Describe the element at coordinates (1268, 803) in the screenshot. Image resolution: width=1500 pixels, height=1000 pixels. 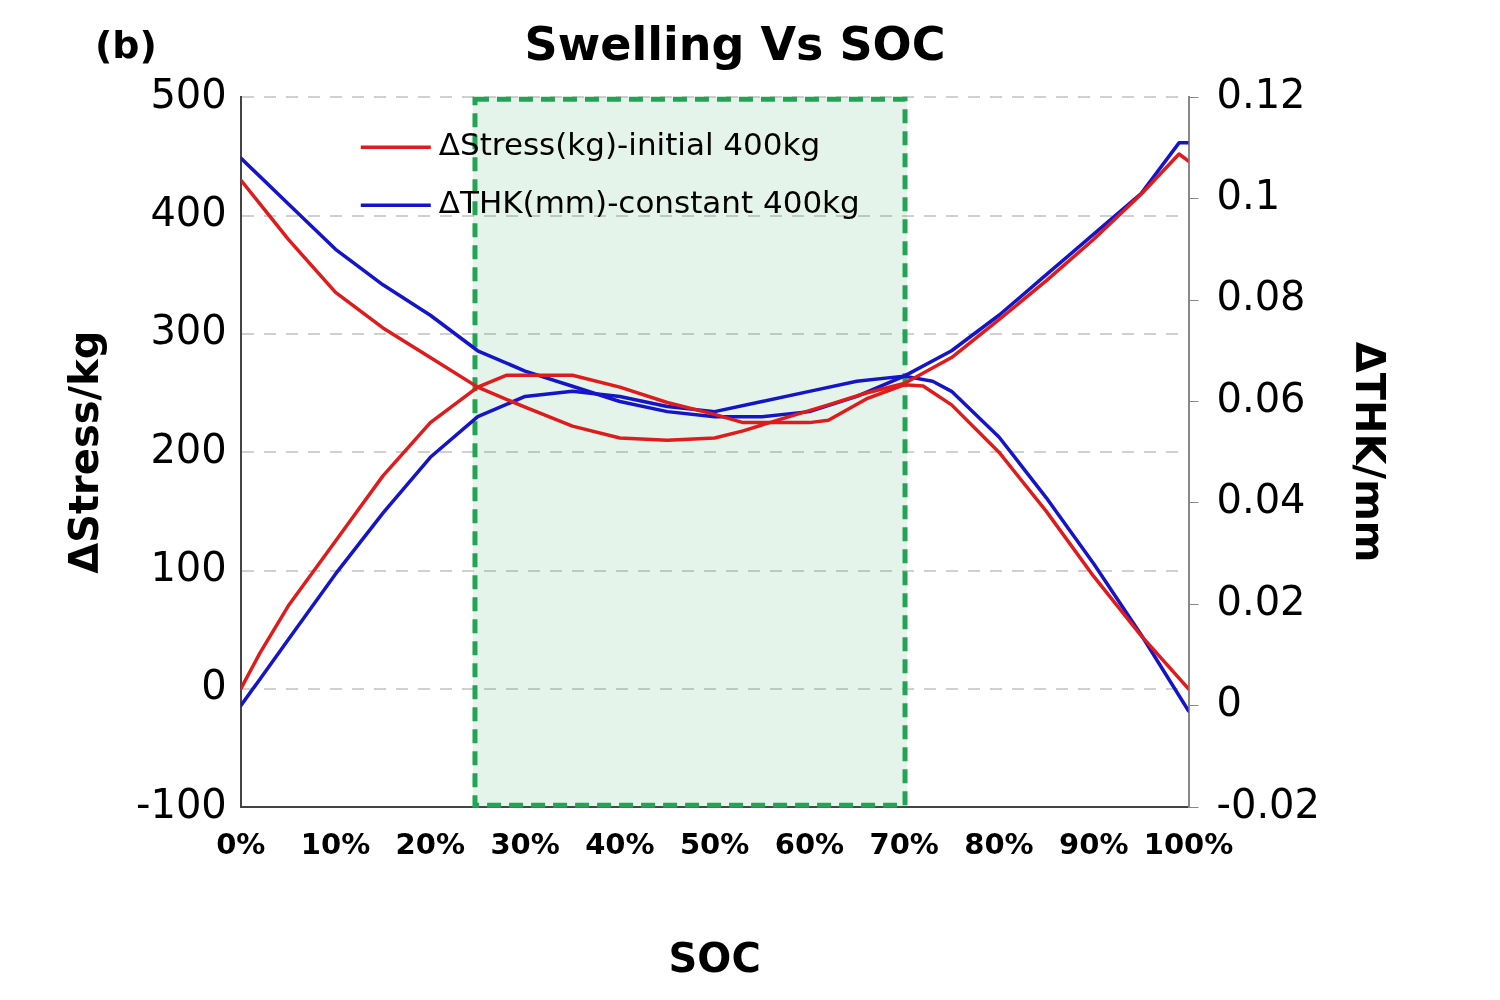
I see `y2-tick-label: -0.02` at that location.